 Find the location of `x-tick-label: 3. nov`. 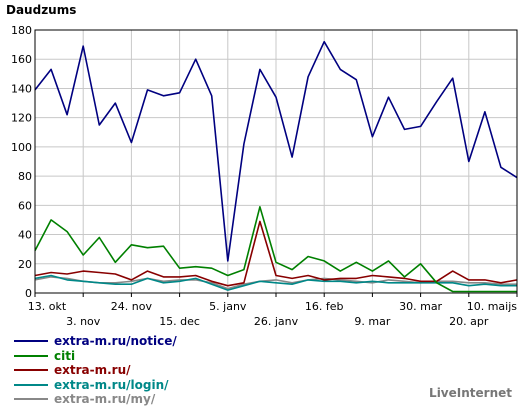

x-tick-label: 3. nov is located at coordinates (83, 321).